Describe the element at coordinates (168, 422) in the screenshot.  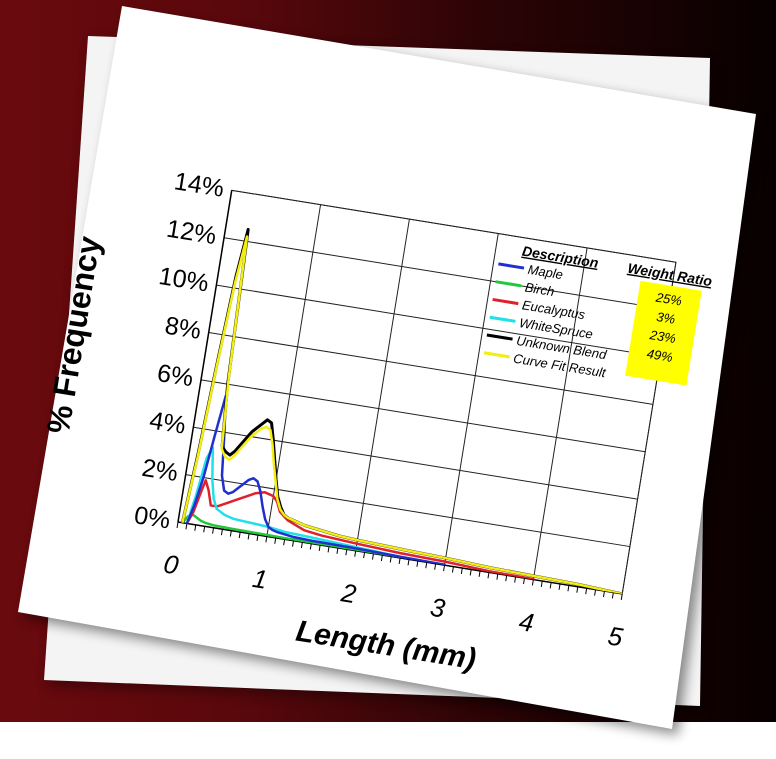
I see `y-tick-label: 4%` at that location.